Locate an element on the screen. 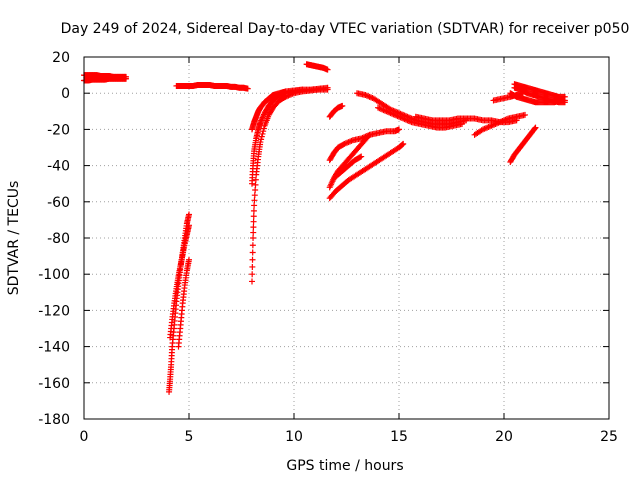 The height and width of the screenshot is (480, 640). x-tick-label: 15 is located at coordinates (399, 437).